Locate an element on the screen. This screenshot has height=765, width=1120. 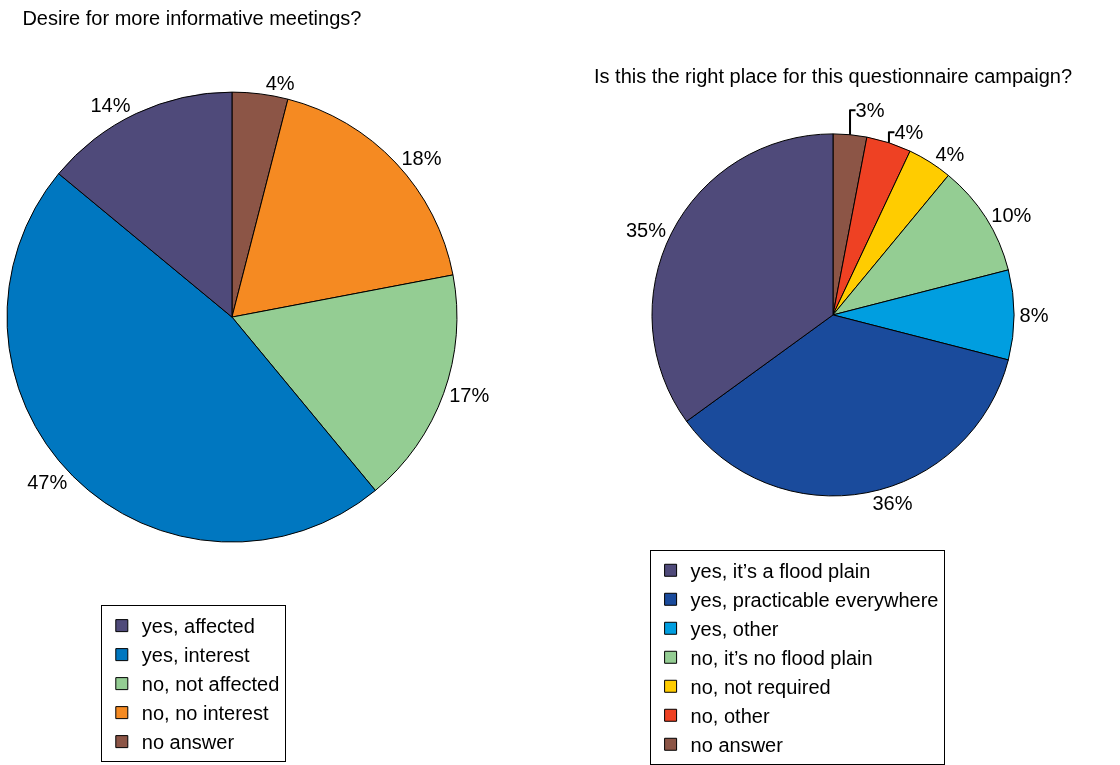
legend-label: no, no interest is located at coordinates (205, 713).